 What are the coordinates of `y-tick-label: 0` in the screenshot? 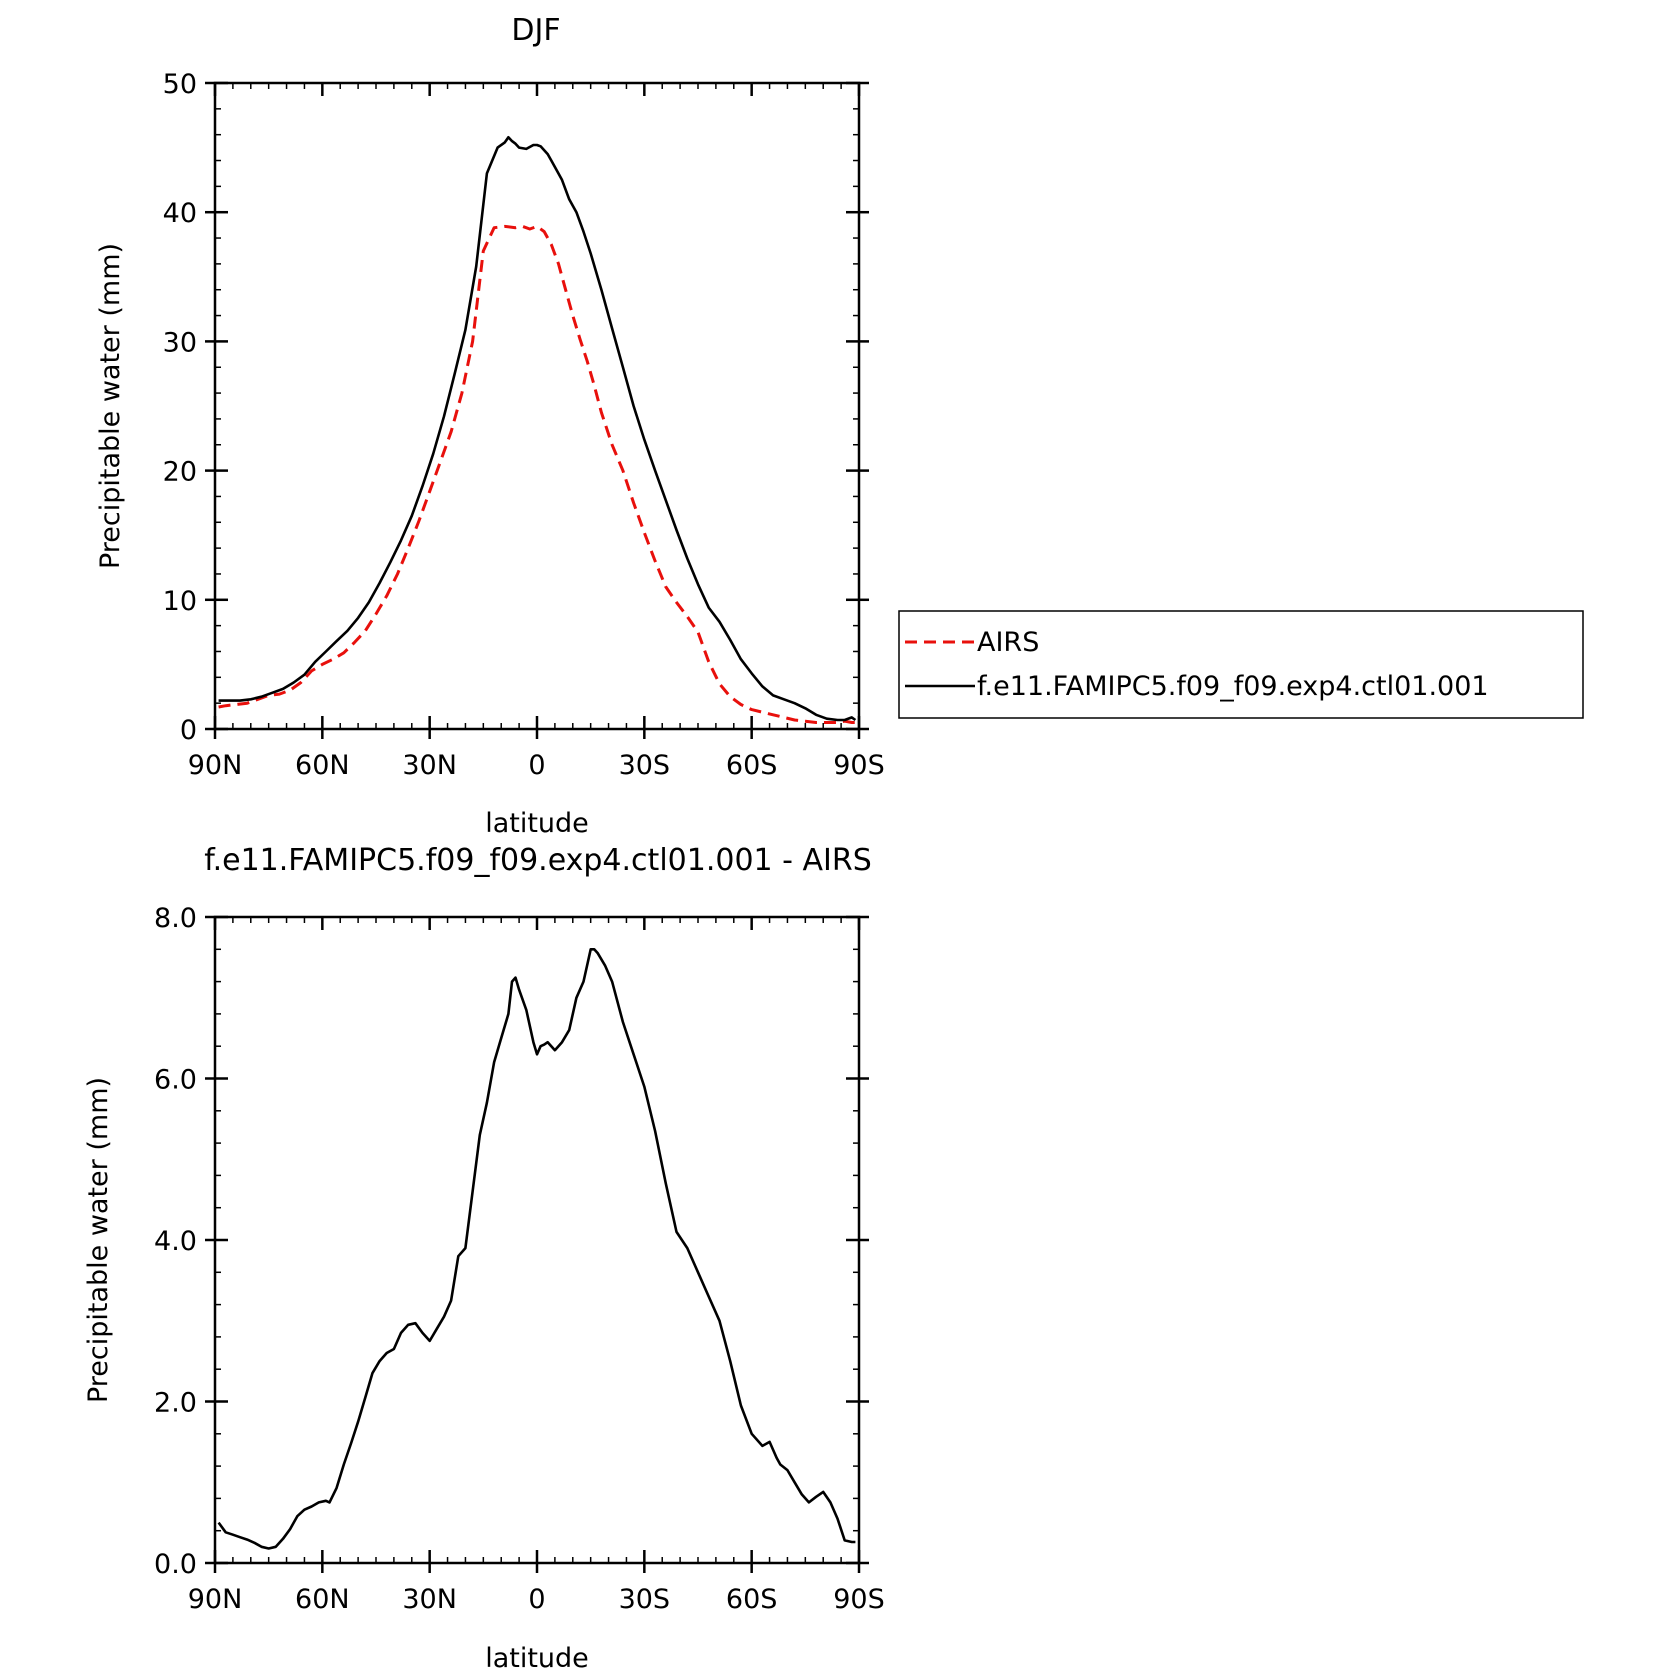 It's located at (188, 730).